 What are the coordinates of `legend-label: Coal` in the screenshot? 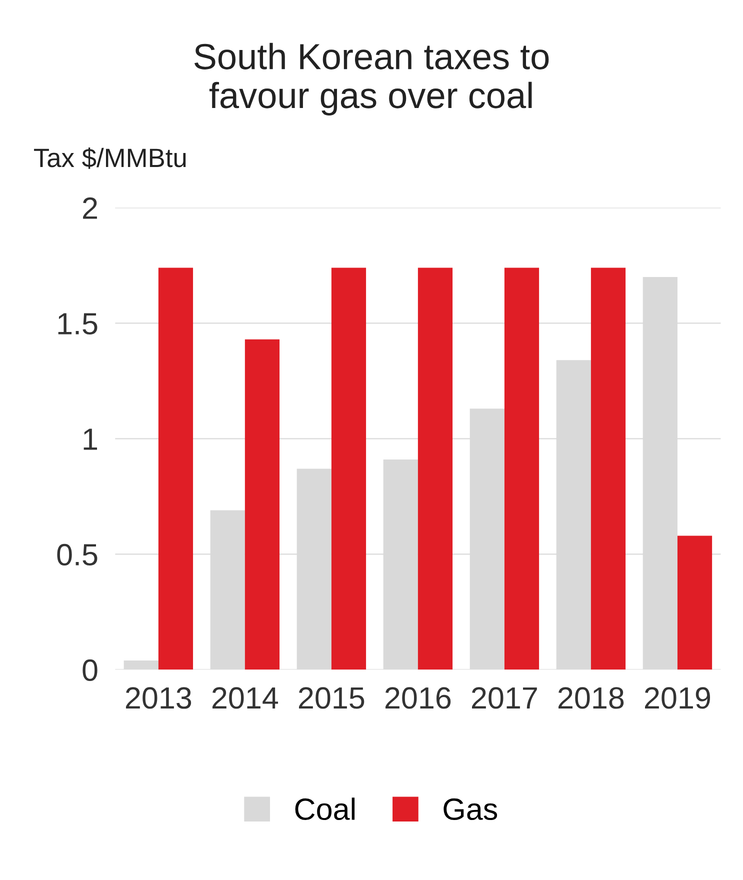 It's located at (325, 809).